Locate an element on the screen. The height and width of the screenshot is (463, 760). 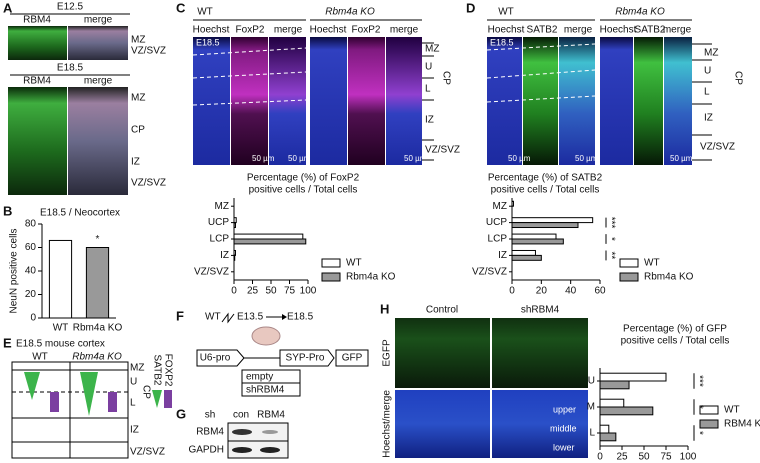
legend-label: RBM4 KD is located at coordinates (742, 424).